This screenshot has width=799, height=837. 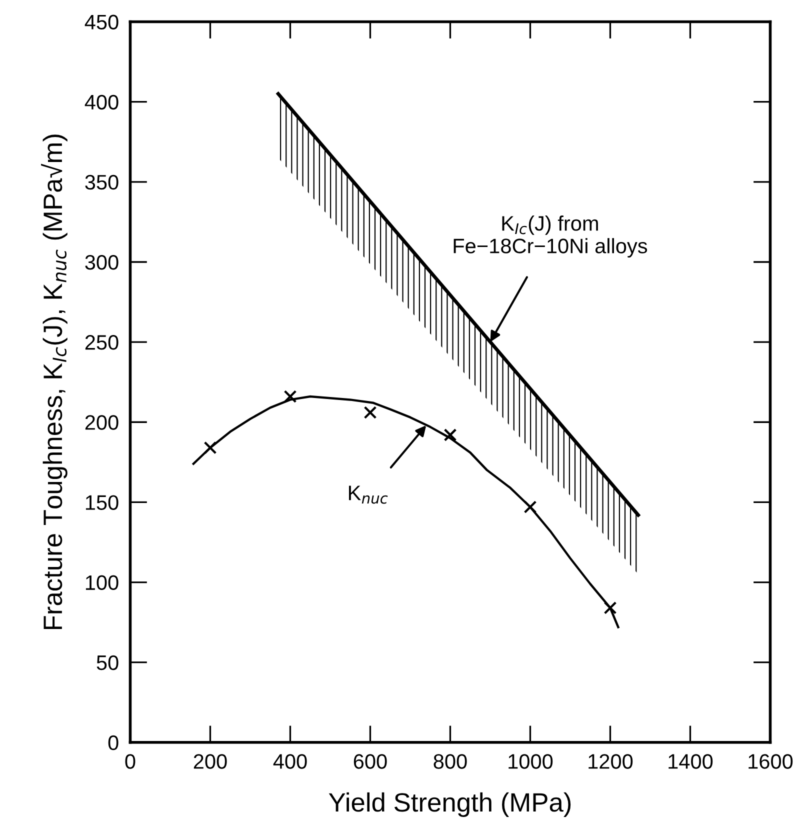 I want to click on y-tick-label: 400, so click(x=101, y=102).